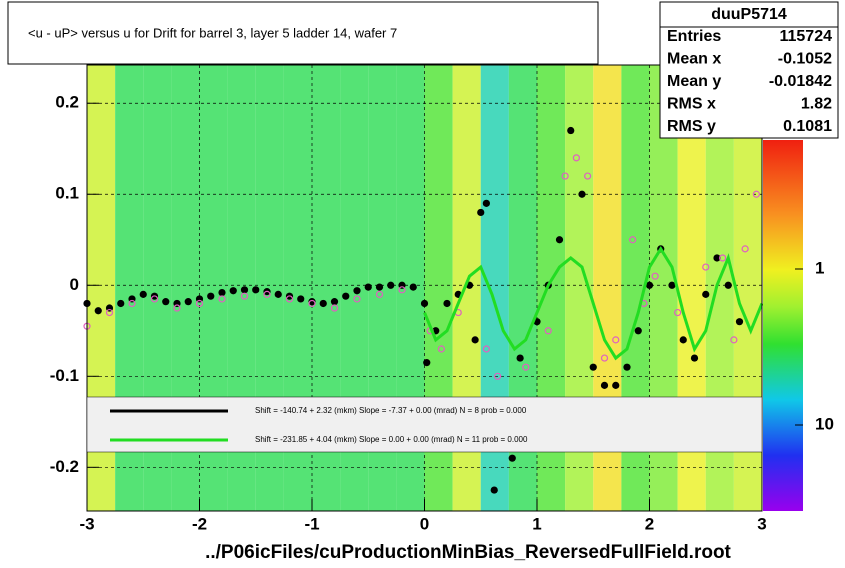 The width and height of the screenshot is (845, 568). I want to click on color-tick-label: 1, so click(819, 267).